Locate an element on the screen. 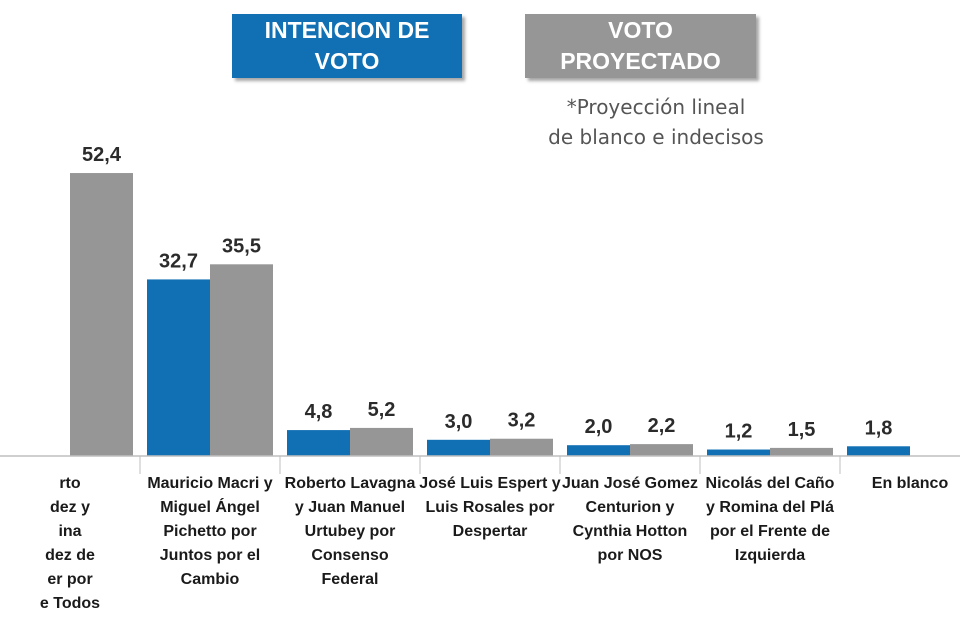 The width and height of the screenshot is (960, 640). value-label-proyectado-3: 3,2 is located at coordinates (522, 421).